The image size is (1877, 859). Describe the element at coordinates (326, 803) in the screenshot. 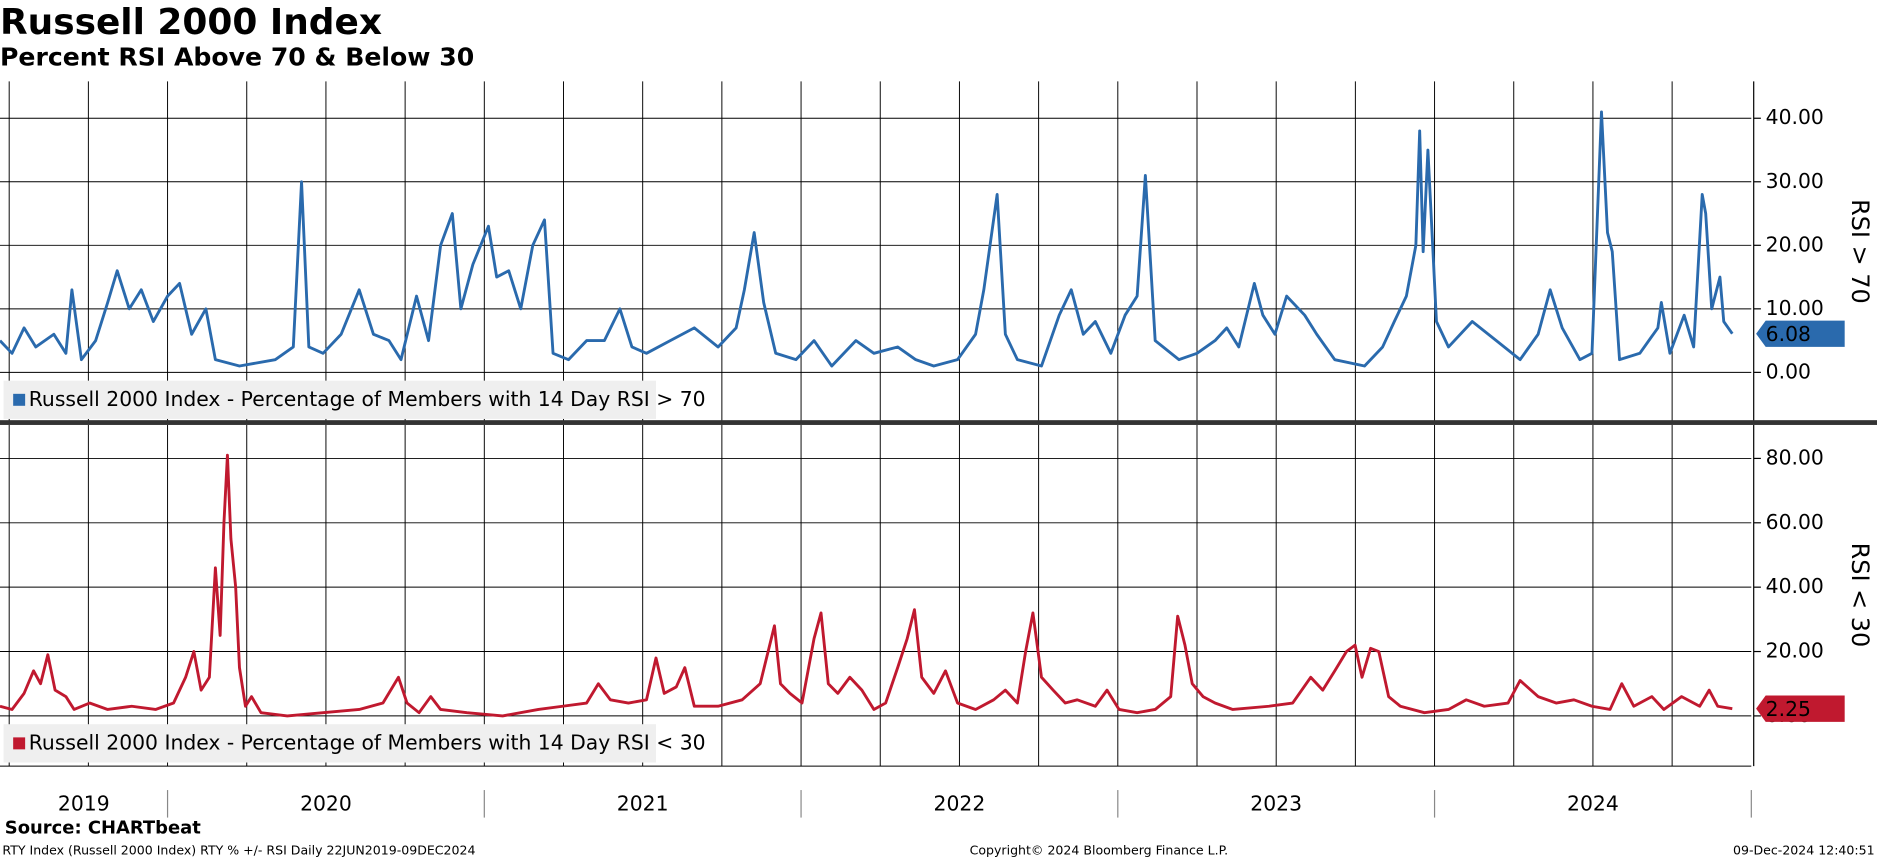

I see `x-tick-label: 2020` at that location.